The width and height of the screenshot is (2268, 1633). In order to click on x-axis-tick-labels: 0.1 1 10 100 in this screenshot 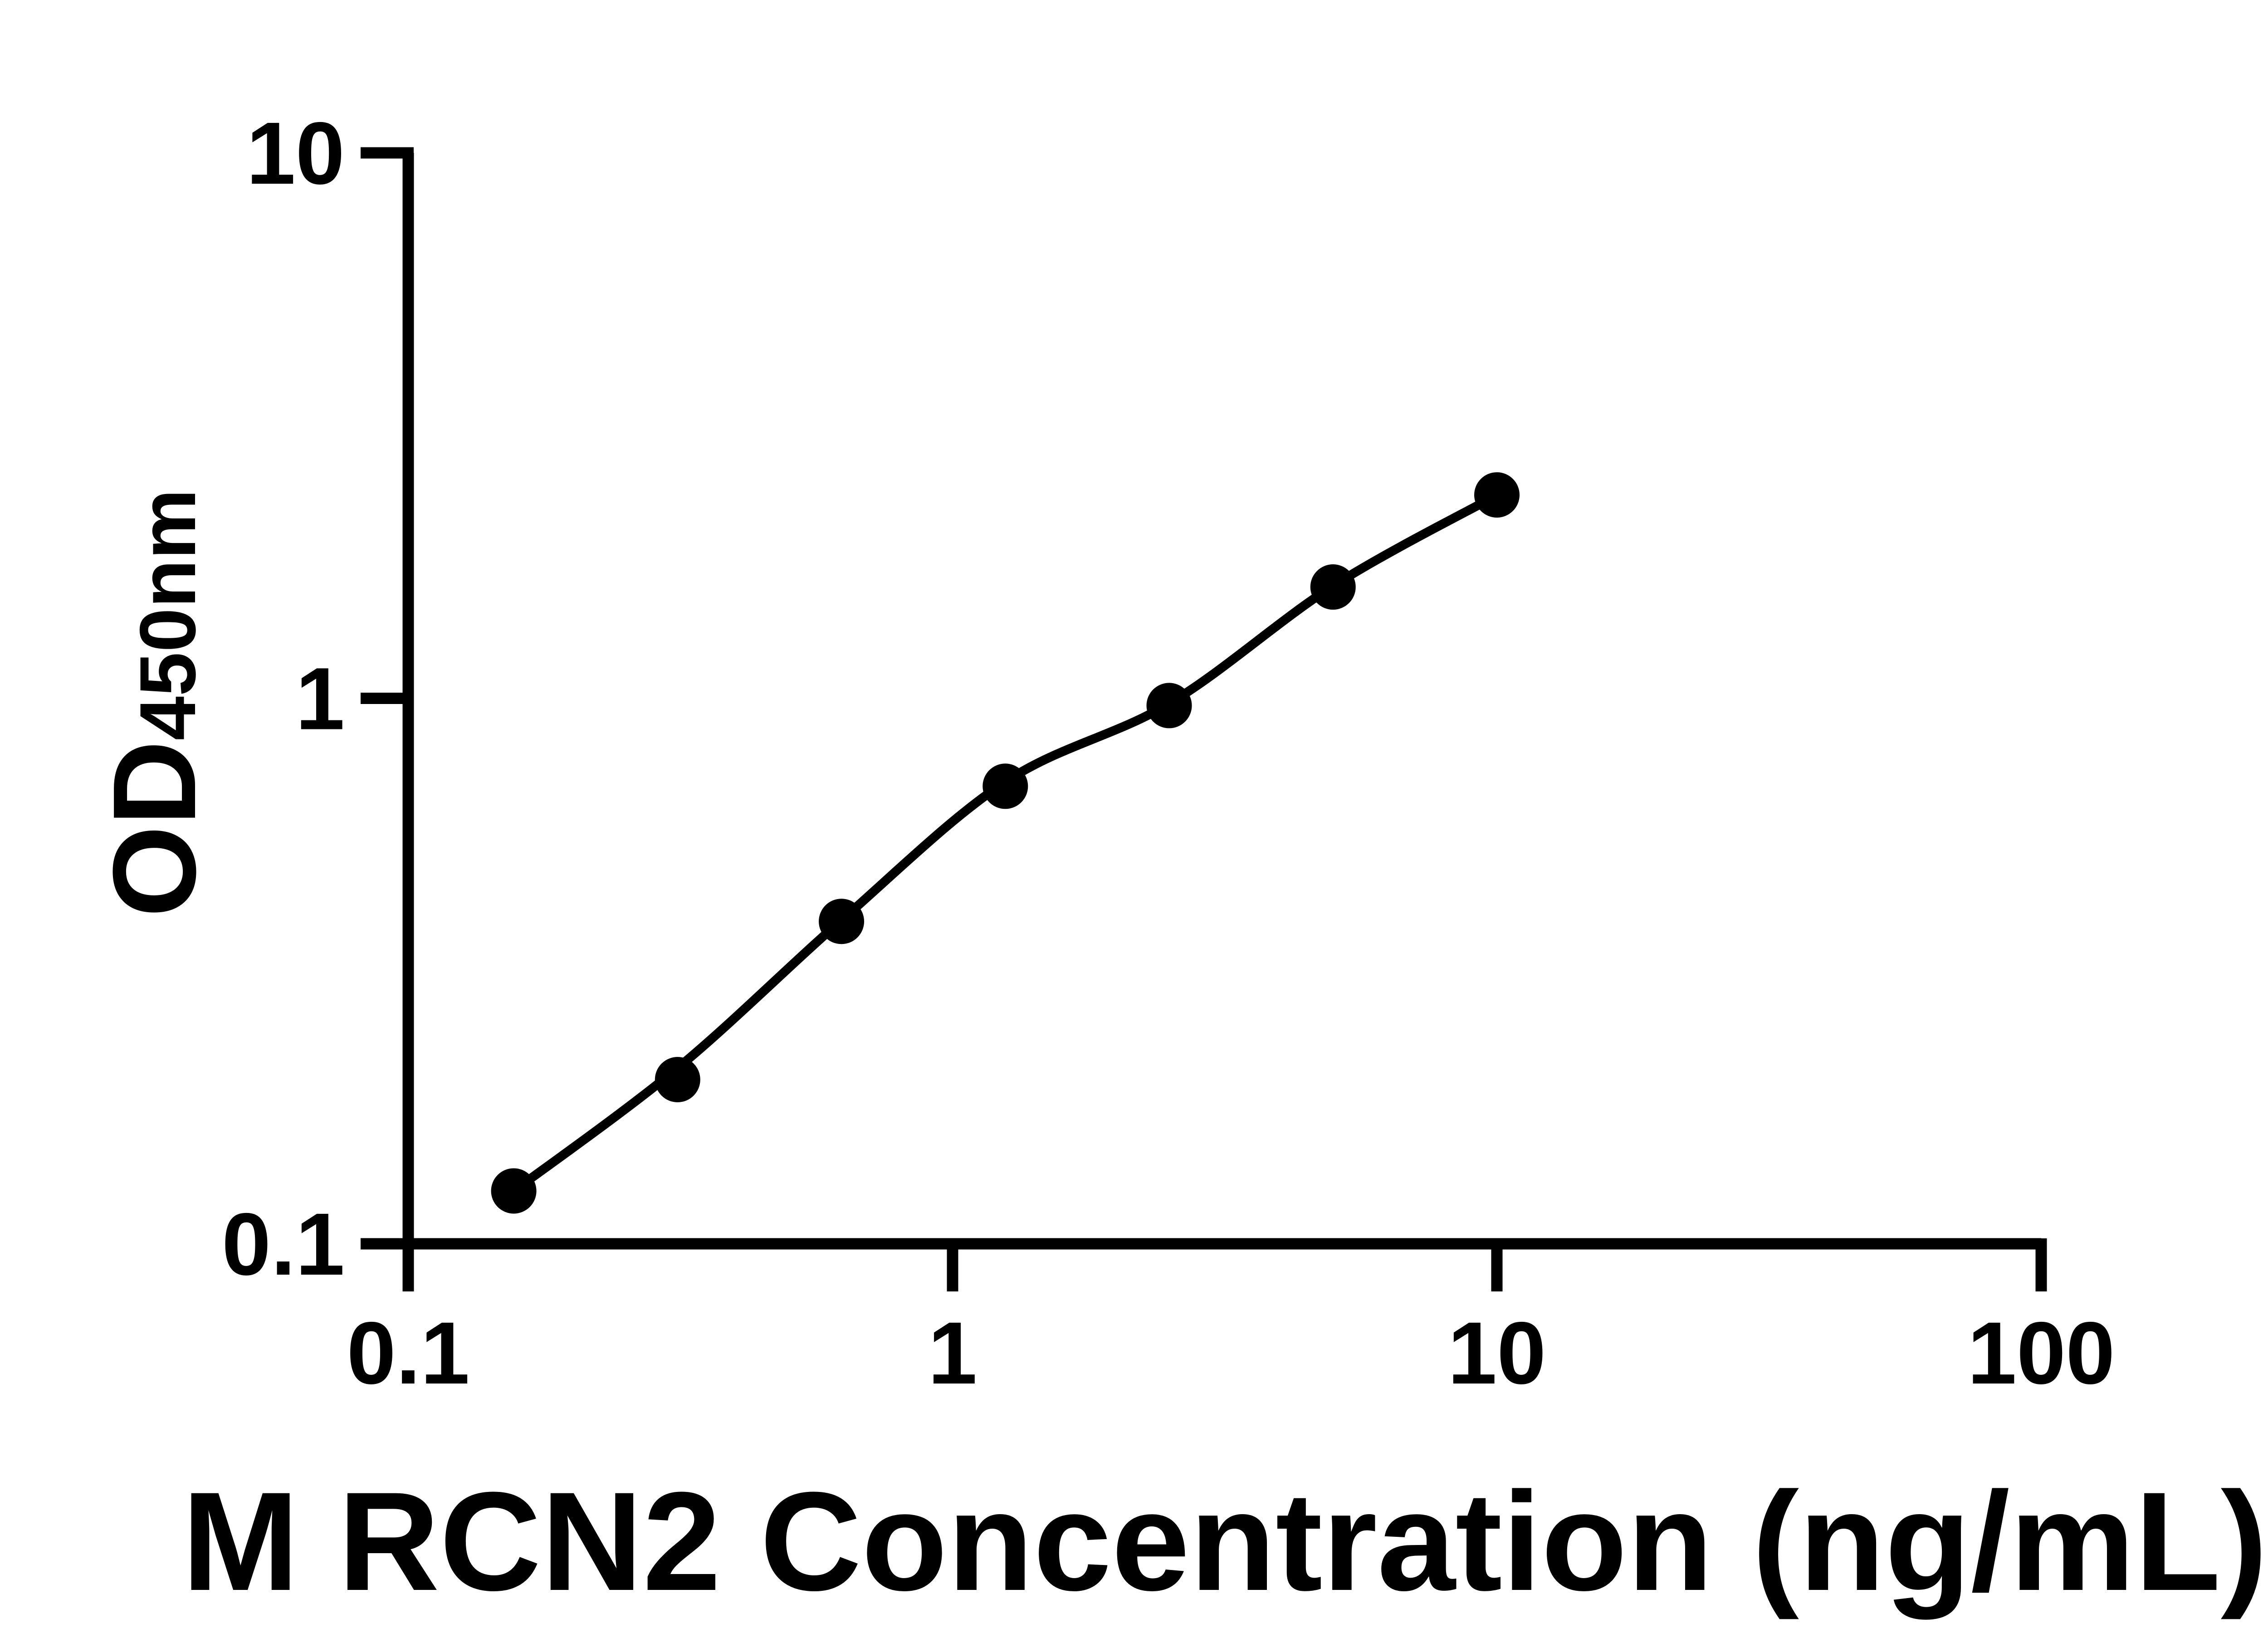, I will do `click(1231, 1353)`.